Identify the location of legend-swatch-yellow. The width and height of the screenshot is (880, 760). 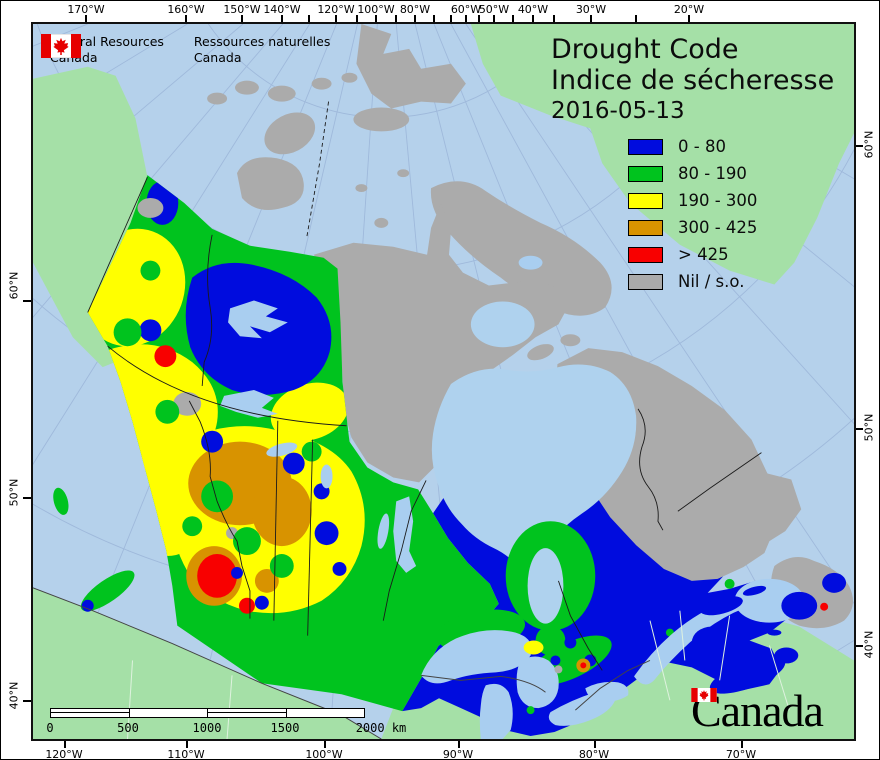
(645, 201).